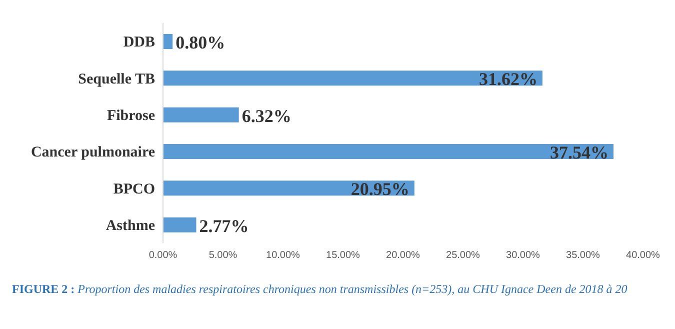  I want to click on y-tick-label: Asthme, so click(131, 226).